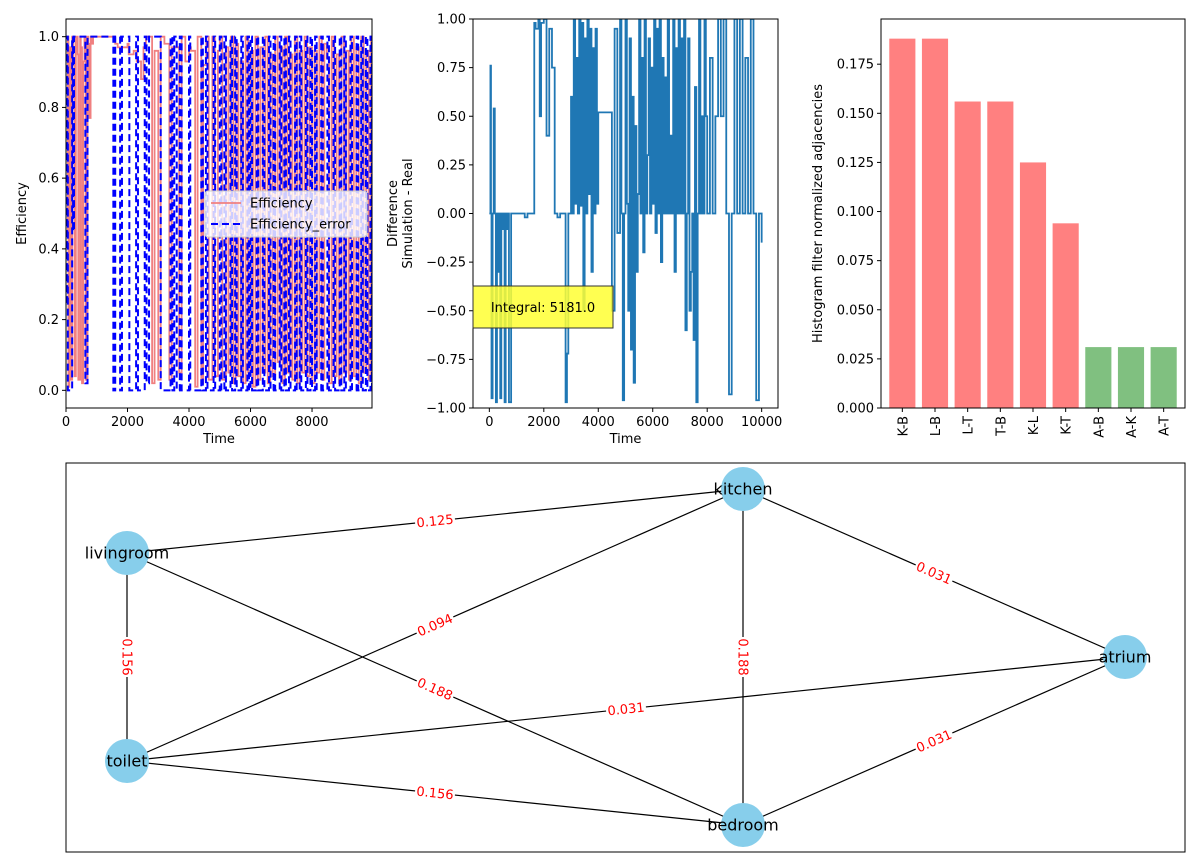  I want to click on efficiency-plot-frame, so click(219, 213).